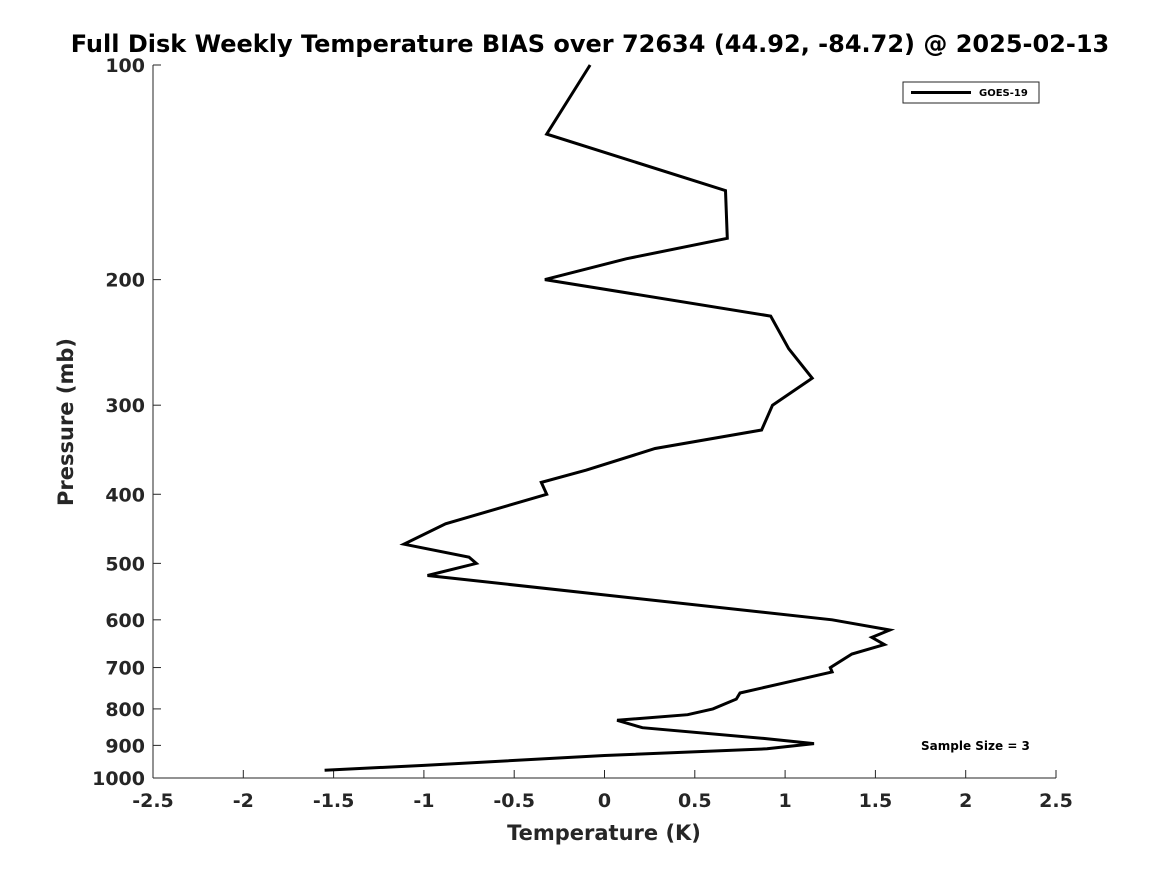  What do you see at coordinates (975, 746) in the screenshot?
I see `sample-size-annotation: Sample Size = 3` at bounding box center [975, 746].